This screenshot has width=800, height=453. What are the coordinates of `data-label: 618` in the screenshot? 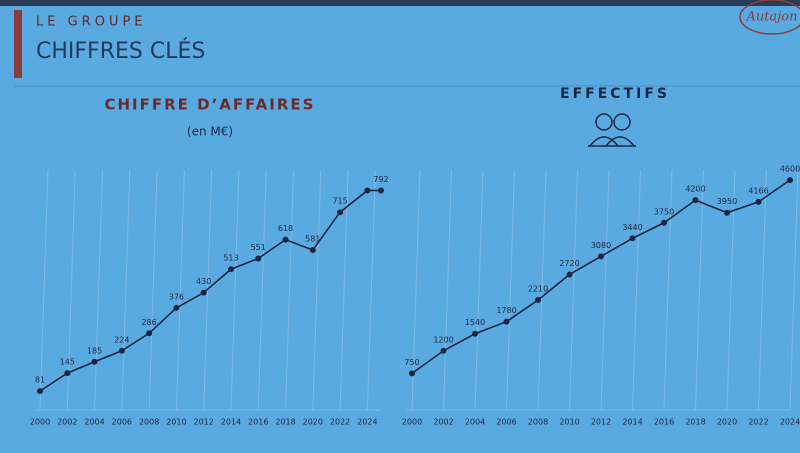 It's located at (285, 228).